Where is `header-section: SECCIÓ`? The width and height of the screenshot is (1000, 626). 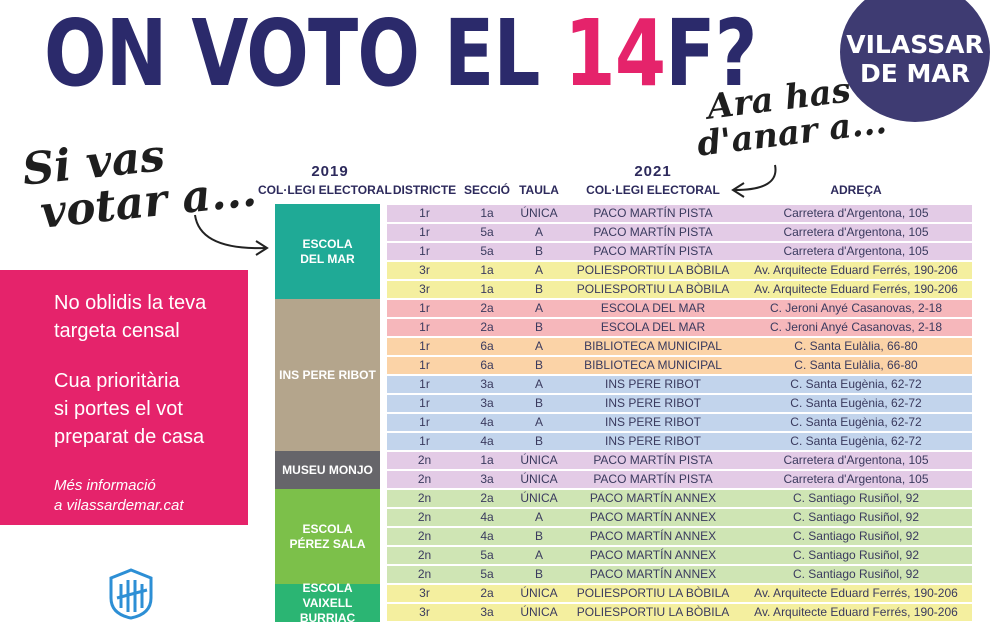
header-section: SECCIÓ is located at coordinates (486, 190).